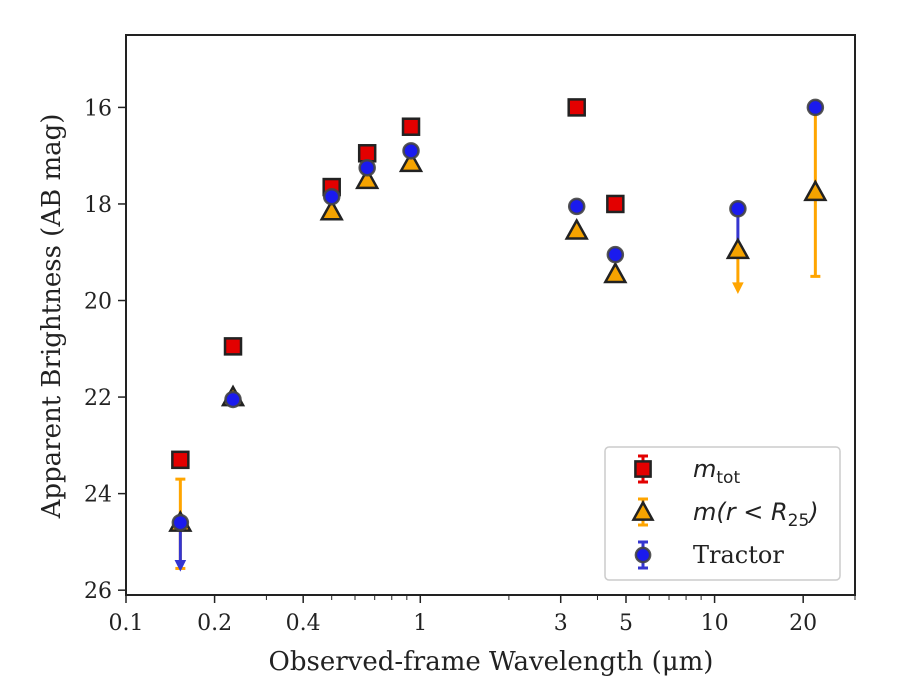  I want to click on y-tick-label: 22, so click(98, 398).